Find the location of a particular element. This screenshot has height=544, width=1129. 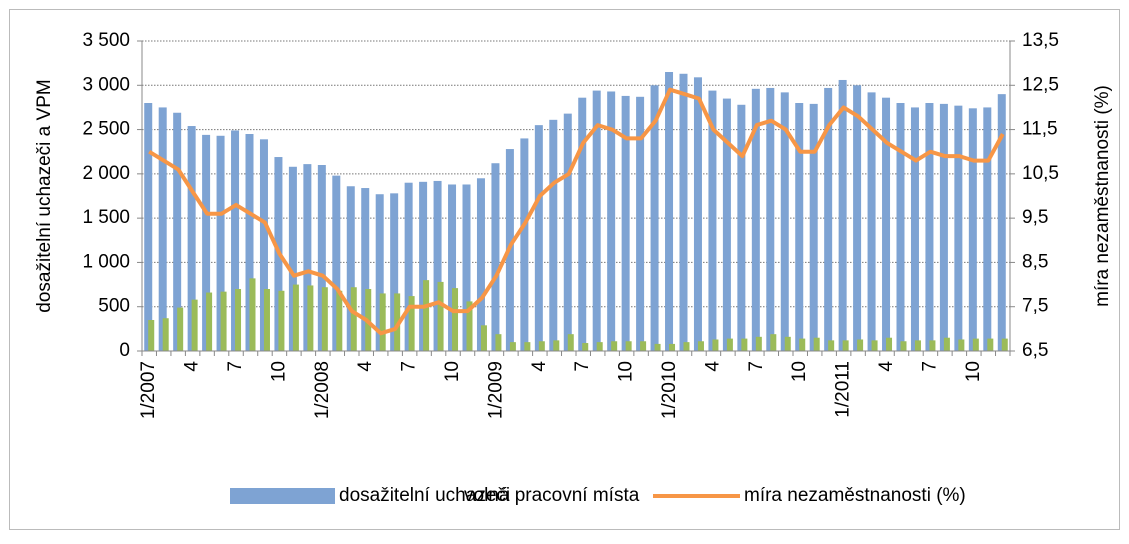

y2-tick-label: 11,5 is located at coordinates (1040, 129).